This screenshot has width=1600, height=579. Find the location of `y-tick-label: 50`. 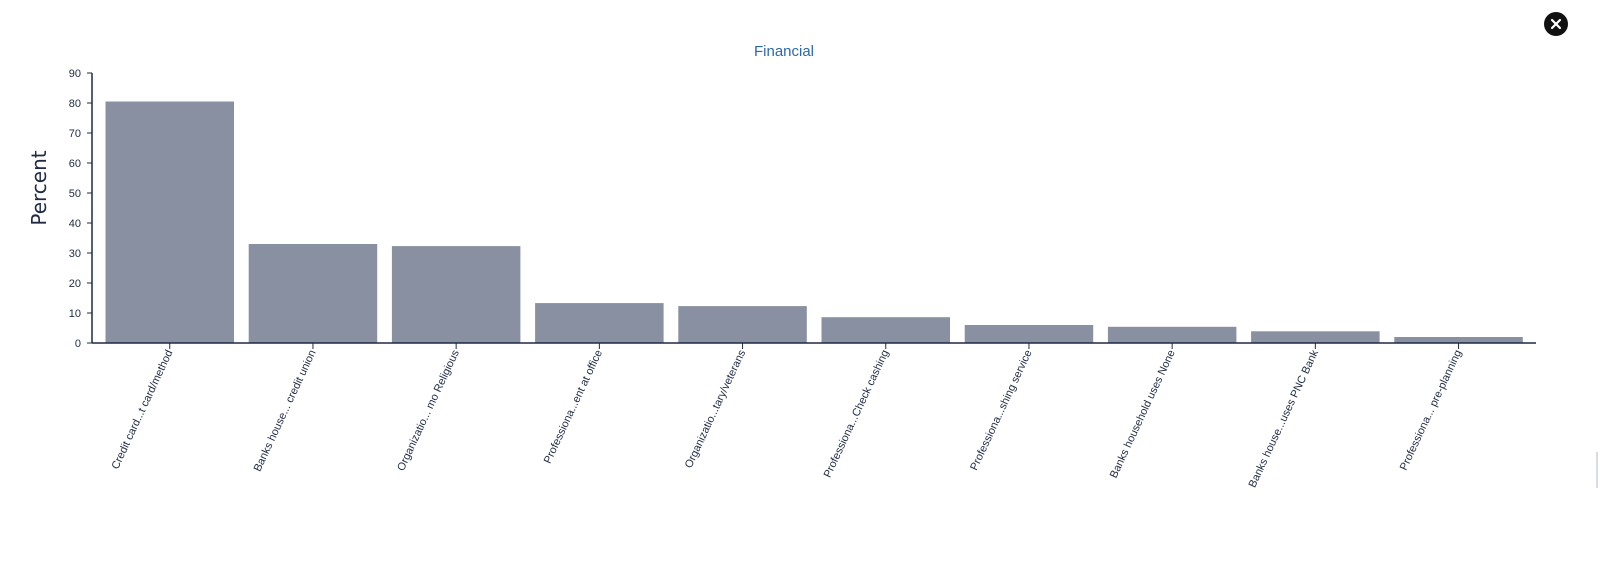

y-tick-label: 50 is located at coordinates (75, 194).